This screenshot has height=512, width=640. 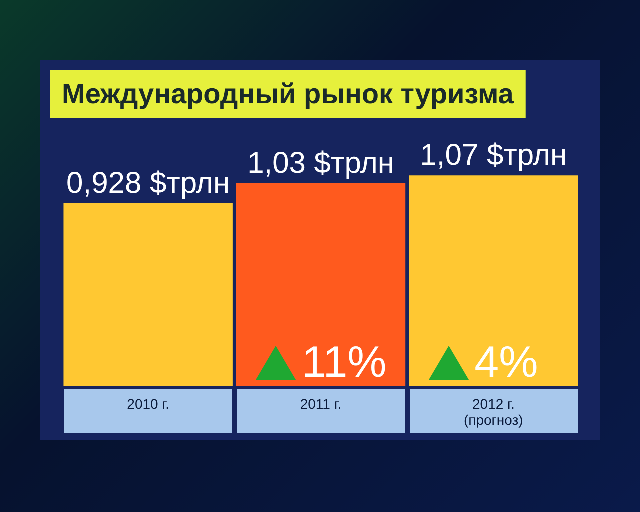 What do you see at coordinates (344, 363) in the screenshot?
I see `annotation: 11%` at bounding box center [344, 363].